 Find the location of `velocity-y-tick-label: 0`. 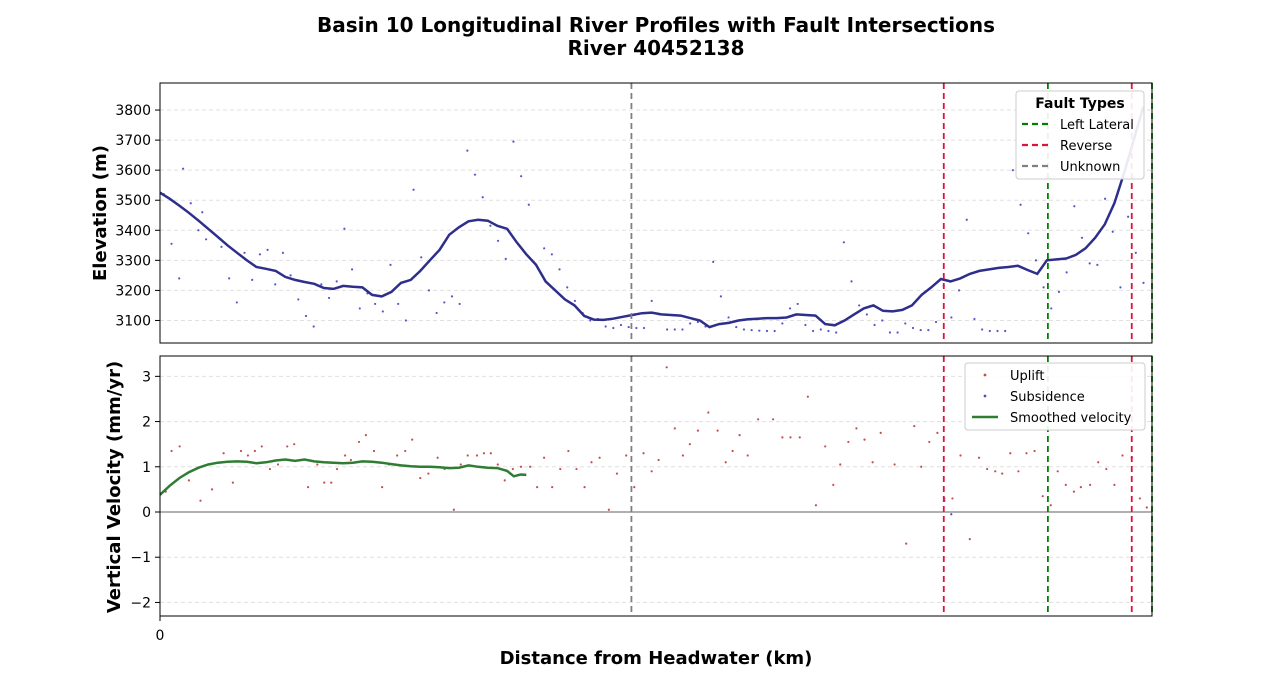

velocity-y-tick-label: 0 is located at coordinates (146, 513).